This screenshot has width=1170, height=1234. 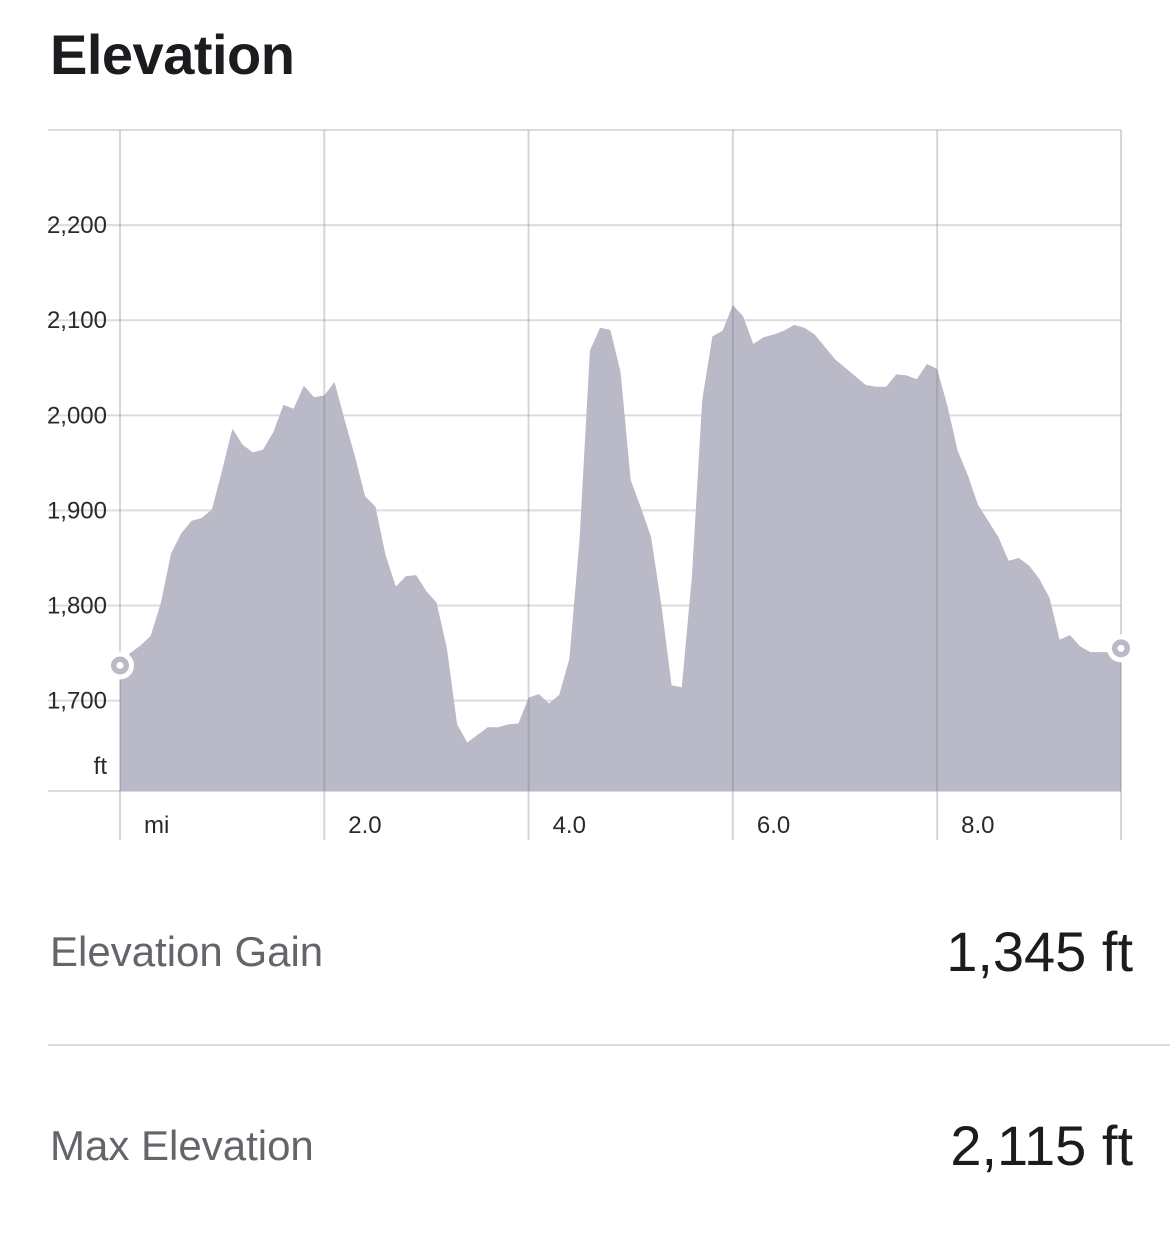 I want to click on start-marker-icon, so click(x=120, y=665).